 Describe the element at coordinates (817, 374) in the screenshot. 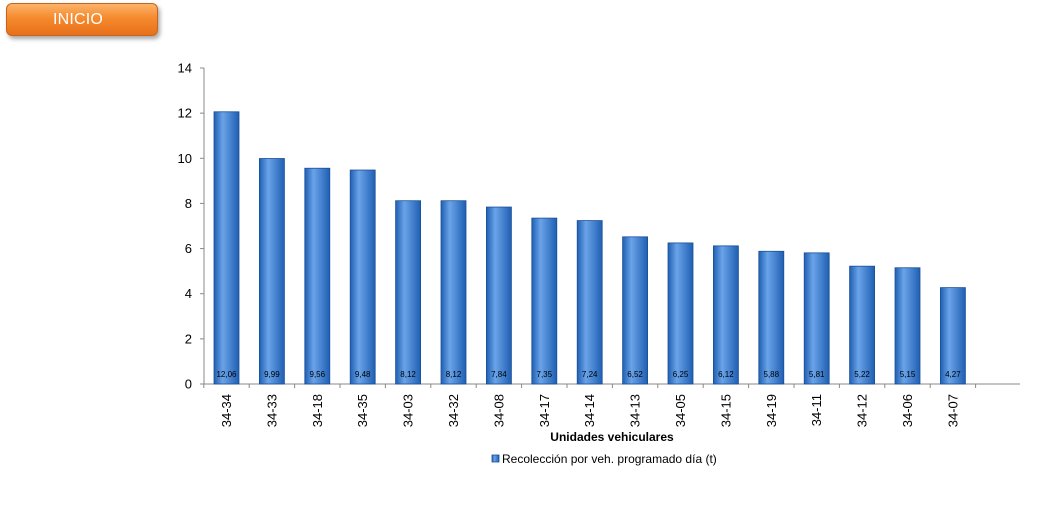

I see `bar-value-label: 5,81` at that location.